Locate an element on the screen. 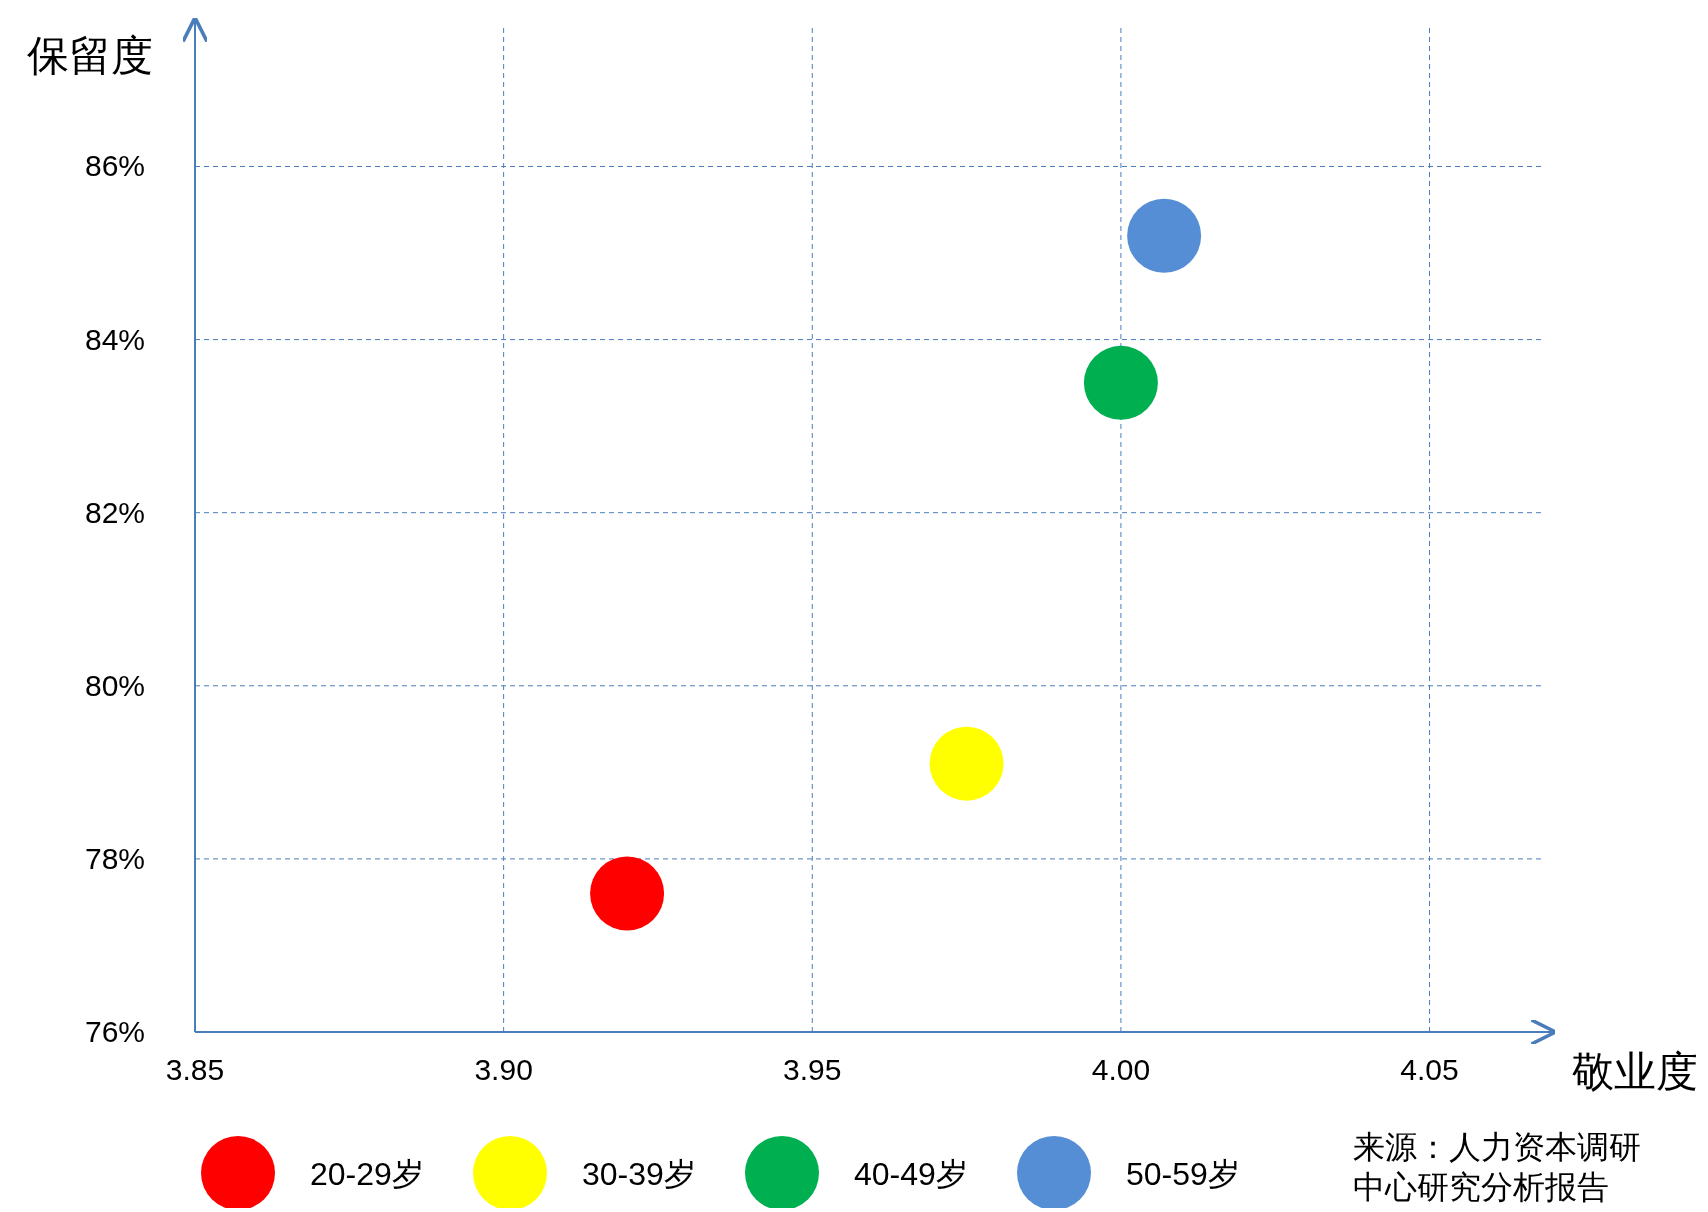 The height and width of the screenshot is (1212, 1708). x-axis-title: 敬业度 is located at coordinates (1635, 1071).